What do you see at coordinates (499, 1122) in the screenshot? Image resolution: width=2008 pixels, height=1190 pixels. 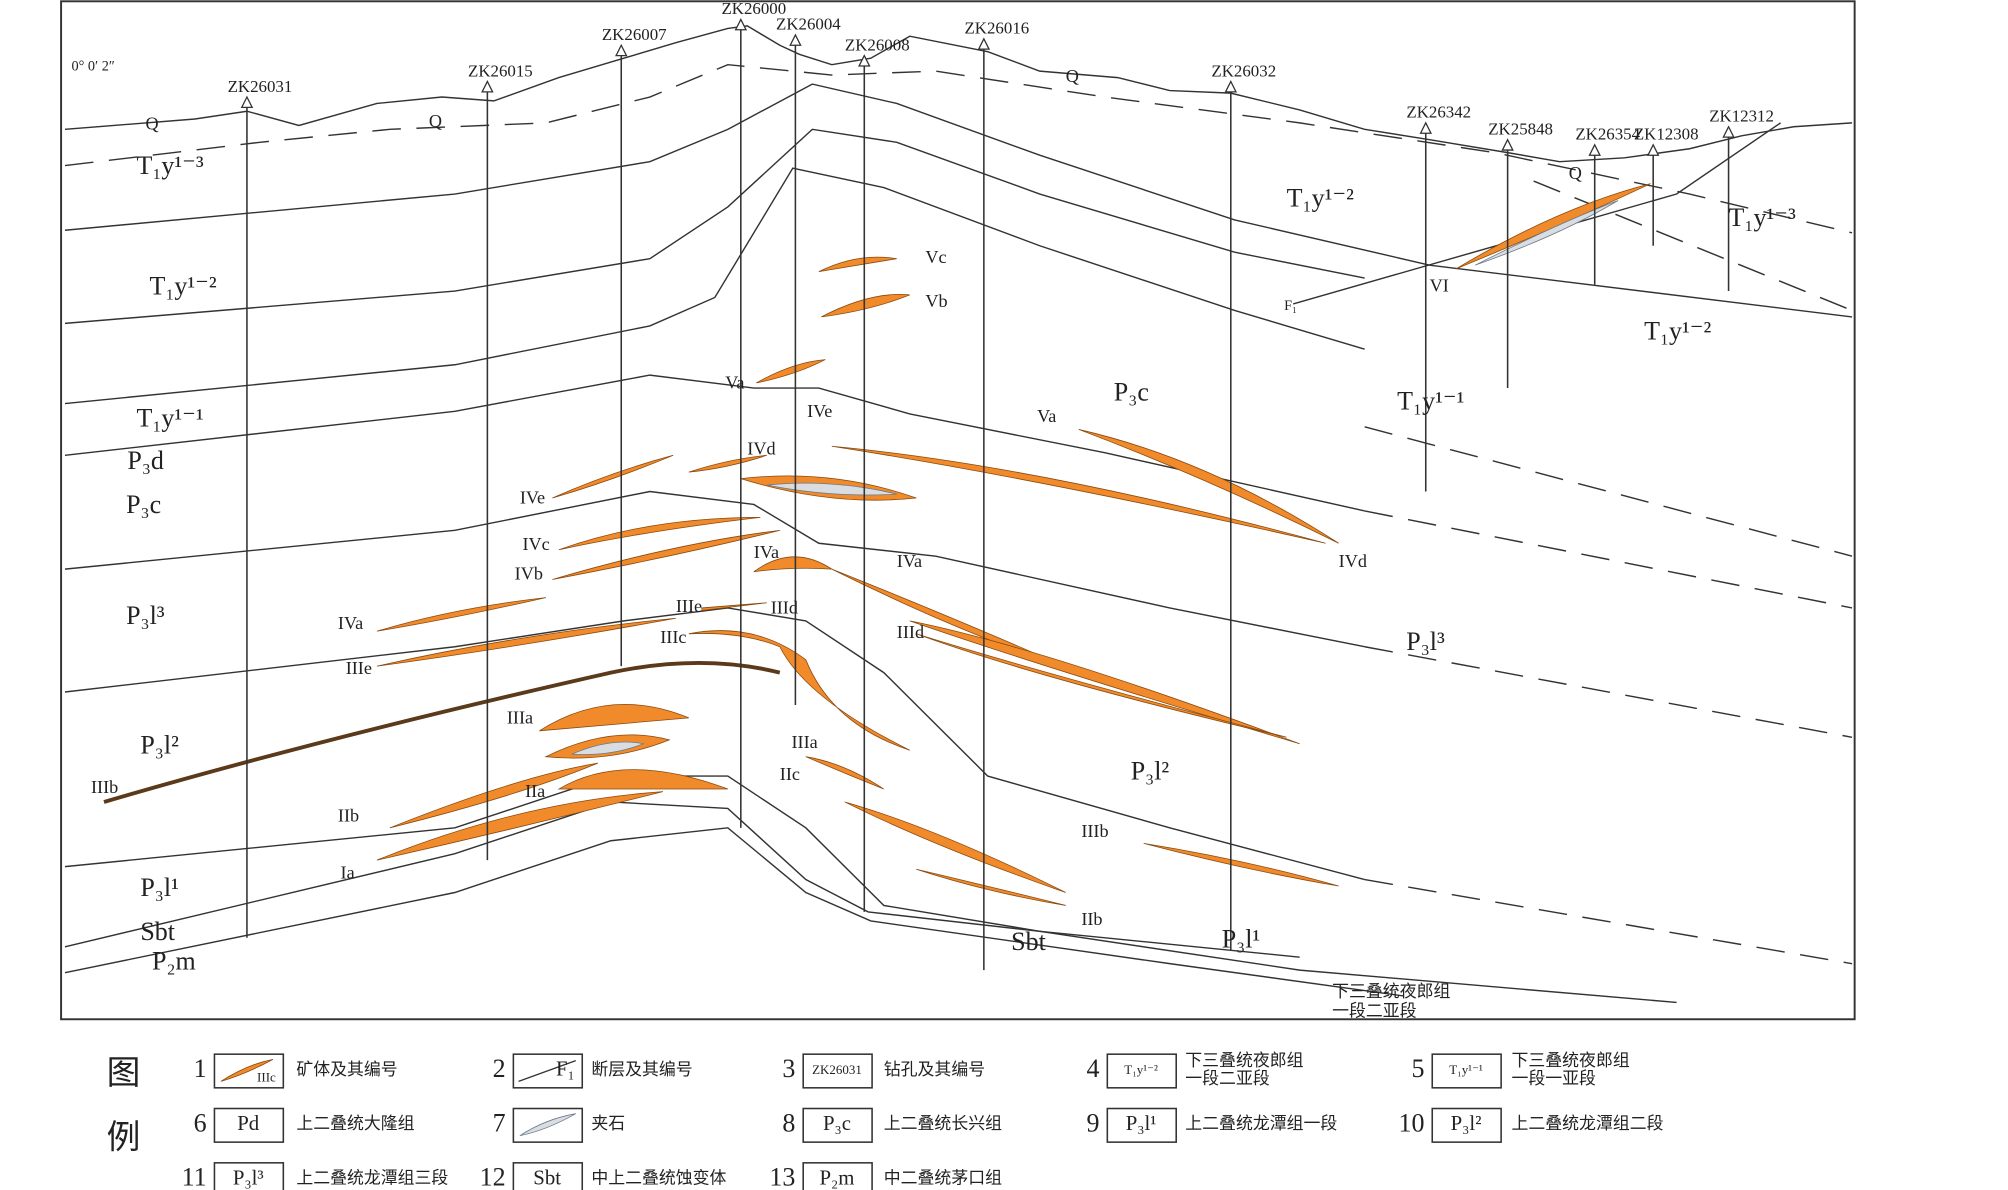 I see `legend-number: 7` at bounding box center [499, 1122].